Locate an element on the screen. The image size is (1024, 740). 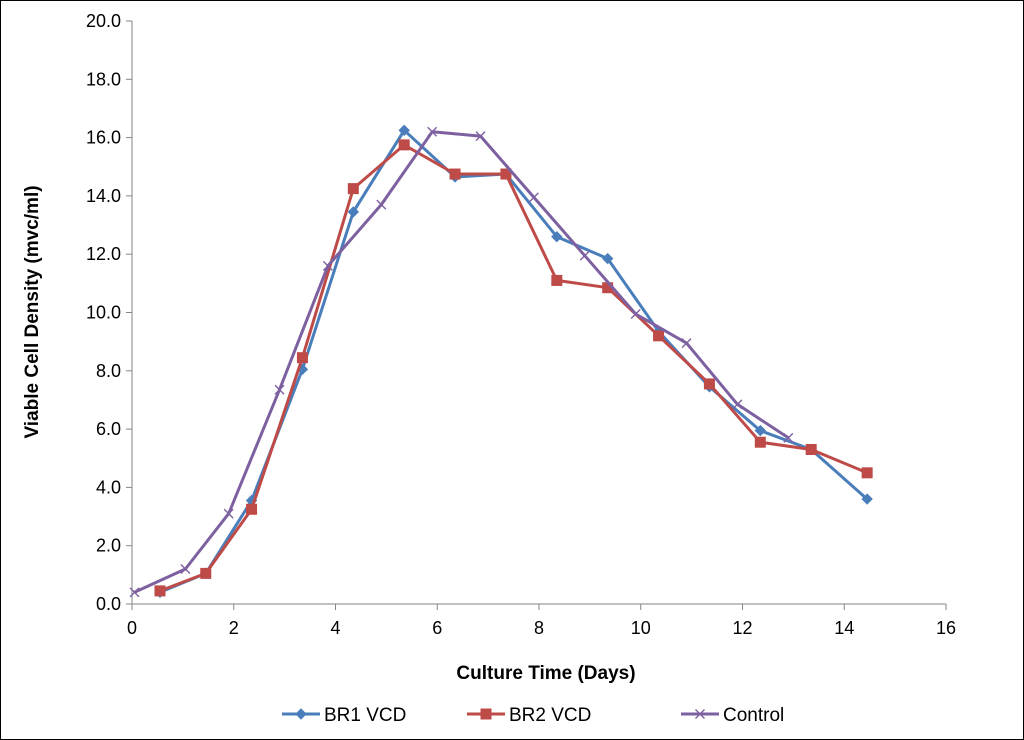
y-tick-label: 8.0 is located at coordinates (108, 371).